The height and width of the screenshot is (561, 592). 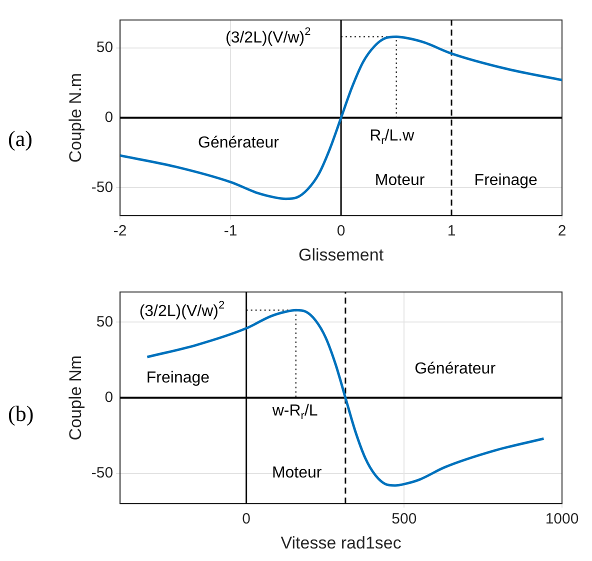 What do you see at coordinates (75, 397) in the screenshot?
I see `y-axis-title: Couple Nm` at bounding box center [75, 397].